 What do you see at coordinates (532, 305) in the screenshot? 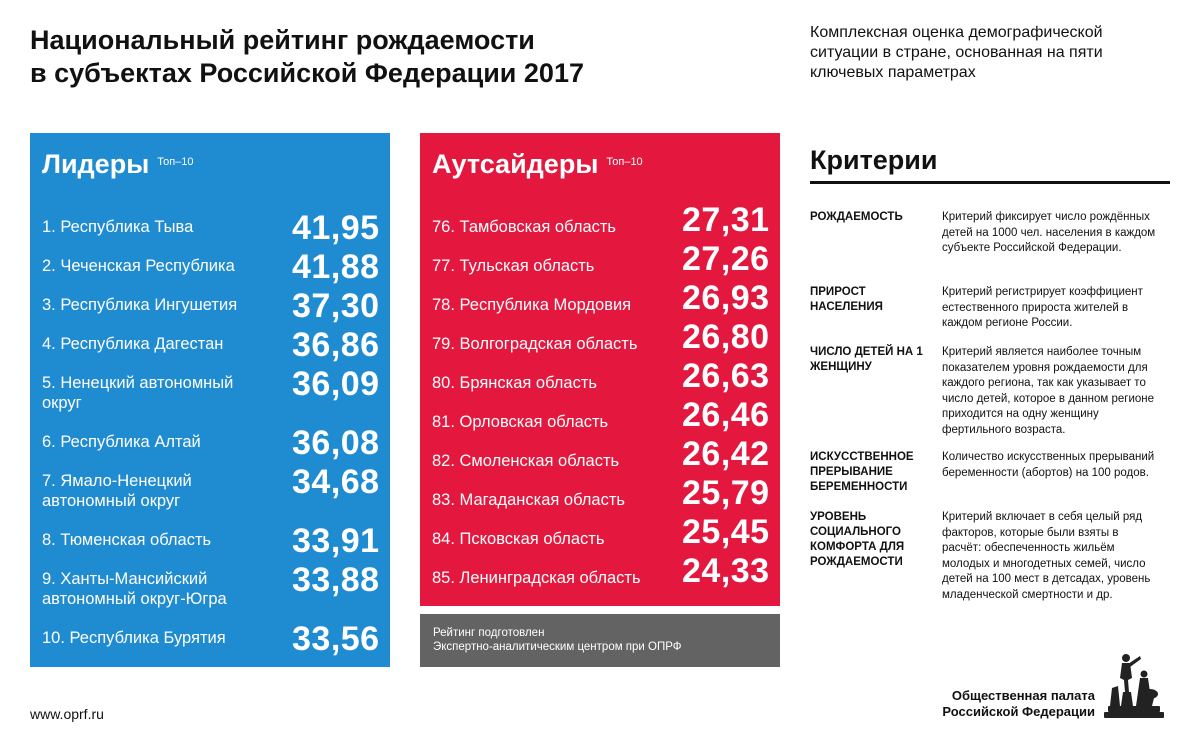
I see `outsider-name: 78. Республика Мордовия` at bounding box center [532, 305].